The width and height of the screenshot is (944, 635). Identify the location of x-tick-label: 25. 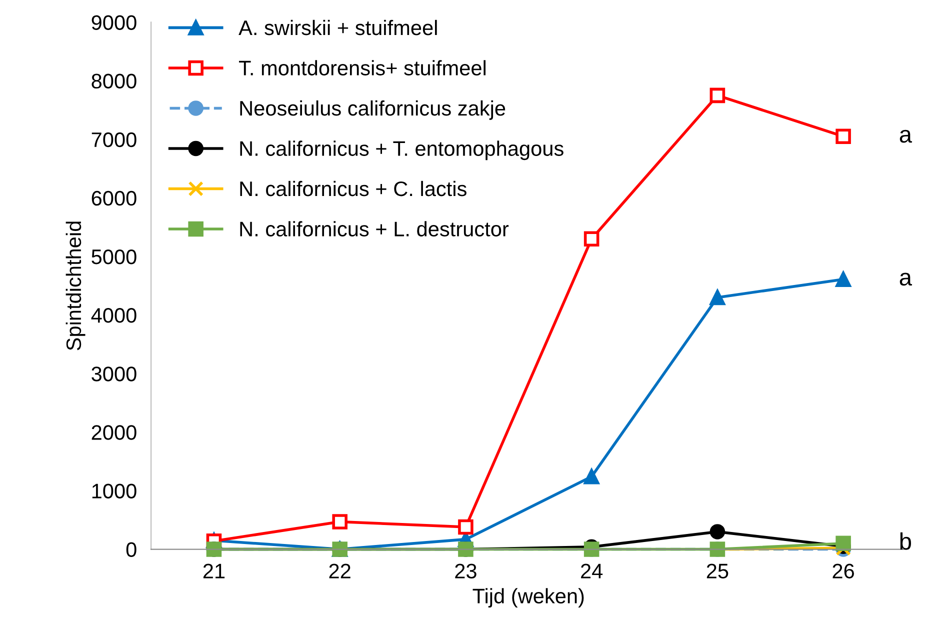
(717, 571).